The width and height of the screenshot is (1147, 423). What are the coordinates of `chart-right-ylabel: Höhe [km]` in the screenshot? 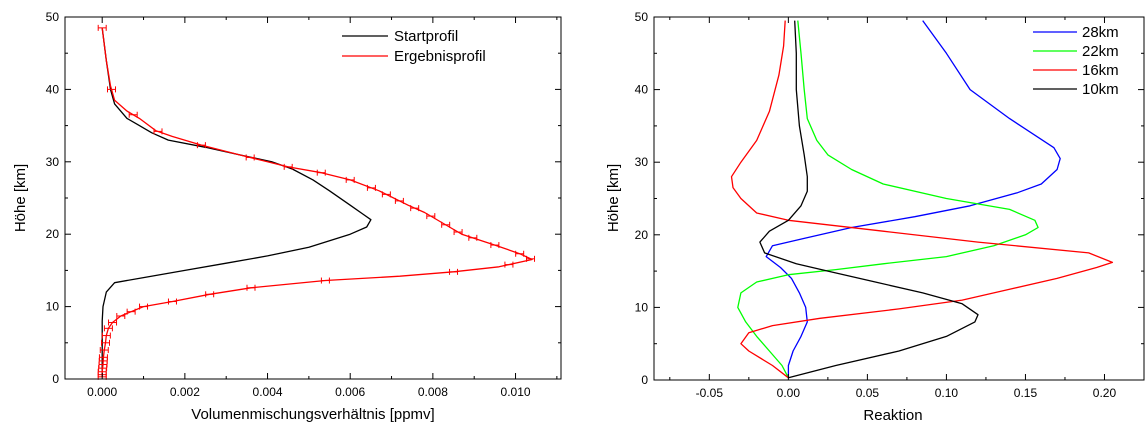 It's located at (613, 198).